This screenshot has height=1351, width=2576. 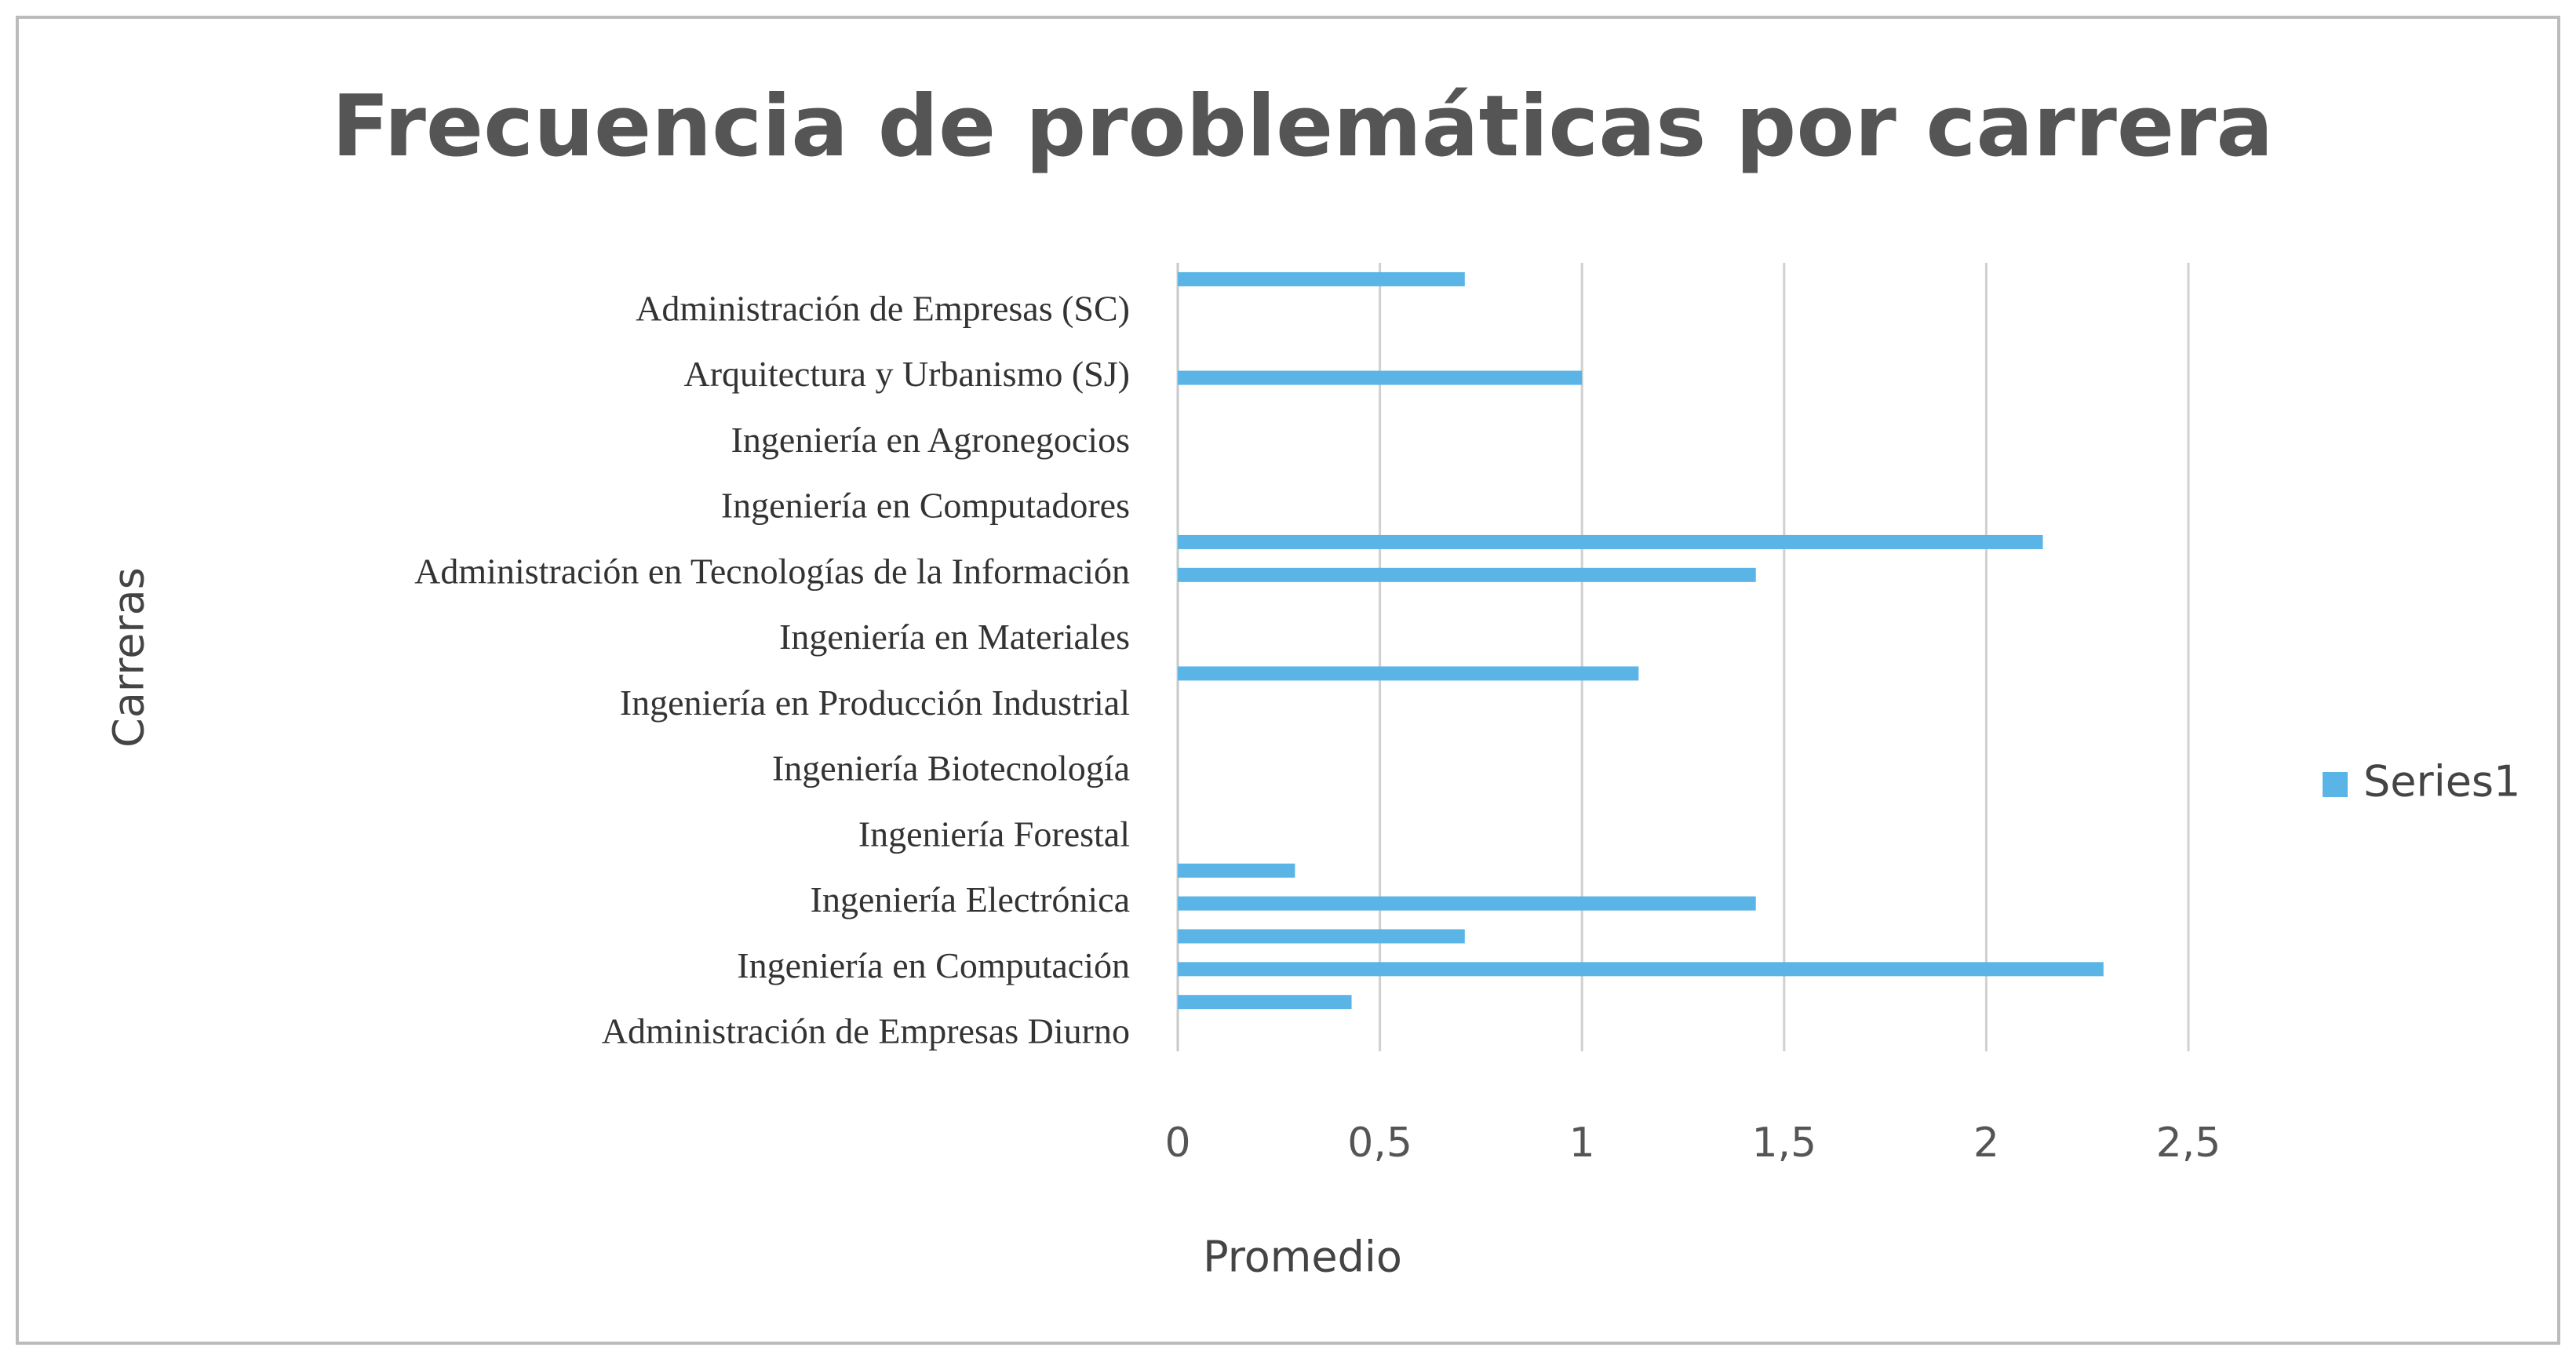 I want to click on legend-label: Series1, so click(x=2441, y=782).